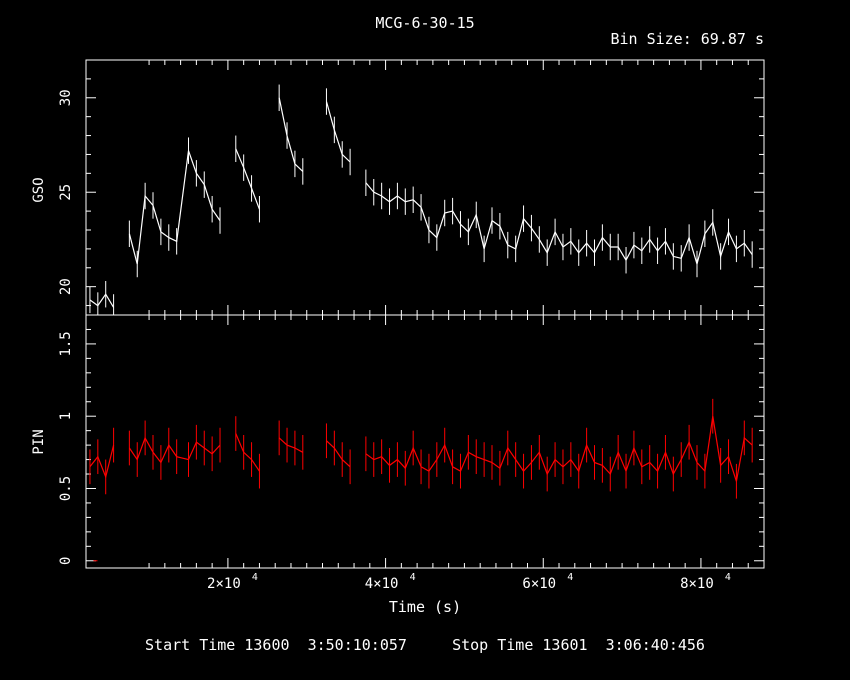 This screenshot has height=680, width=850. I want to click on bin-size-label: Bin Size: 69.87 s, so click(687, 39).